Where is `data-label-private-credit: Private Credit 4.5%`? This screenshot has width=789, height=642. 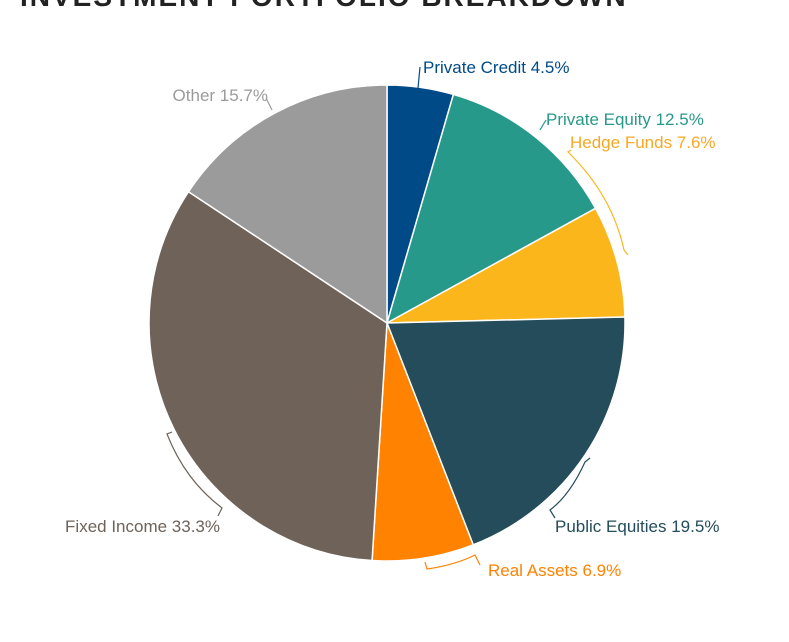
data-label-private-credit: Private Credit 4.5% is located at coordinates (496, 67).